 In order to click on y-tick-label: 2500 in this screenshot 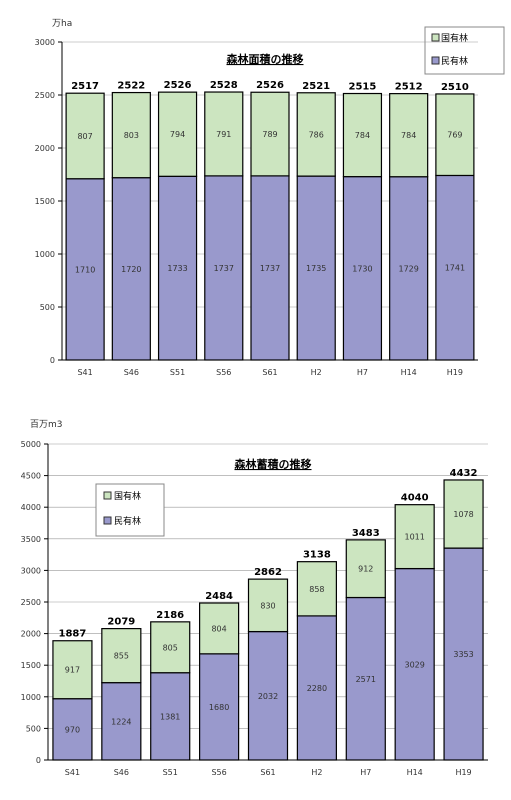, I will do `click(31, 602)`.